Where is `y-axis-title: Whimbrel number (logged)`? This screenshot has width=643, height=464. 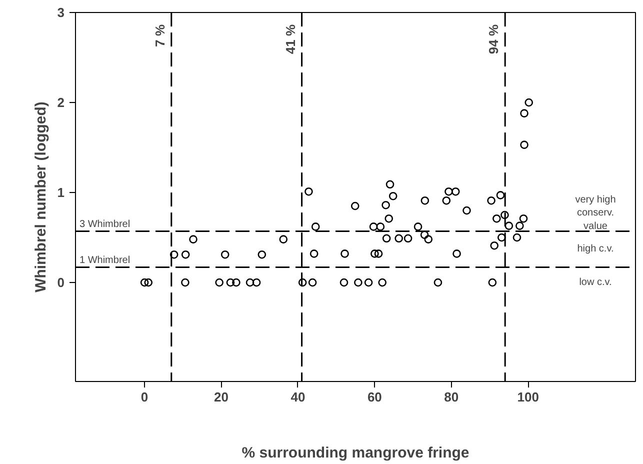
y-axis-title: Whimbrel number (logged) is located at coordinates (41, 197).